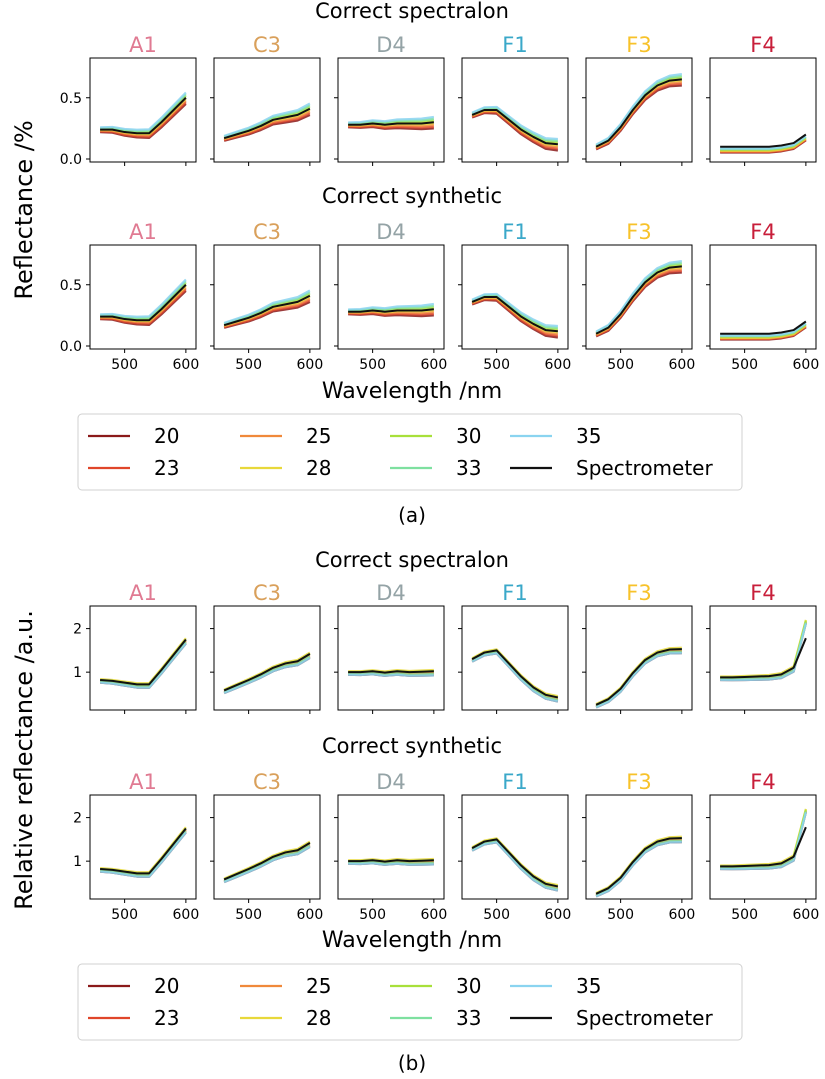  I want to click on panel-C3: C3 500 600, so click(266, 846).